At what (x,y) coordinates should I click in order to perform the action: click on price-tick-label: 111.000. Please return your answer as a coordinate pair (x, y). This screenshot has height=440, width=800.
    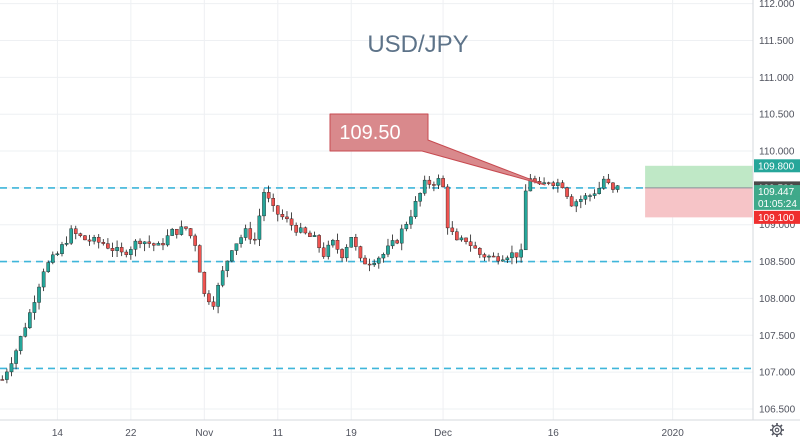
    Looking at the image, I should click on (776, 78).